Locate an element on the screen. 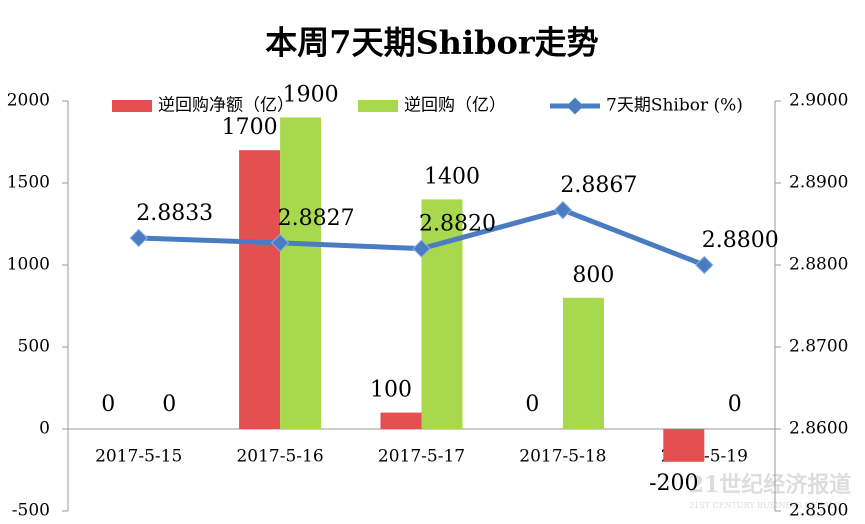 The width and height of the screenshot is (865, 524). data-label: 2.8867 is located at coordinates (598, 185).